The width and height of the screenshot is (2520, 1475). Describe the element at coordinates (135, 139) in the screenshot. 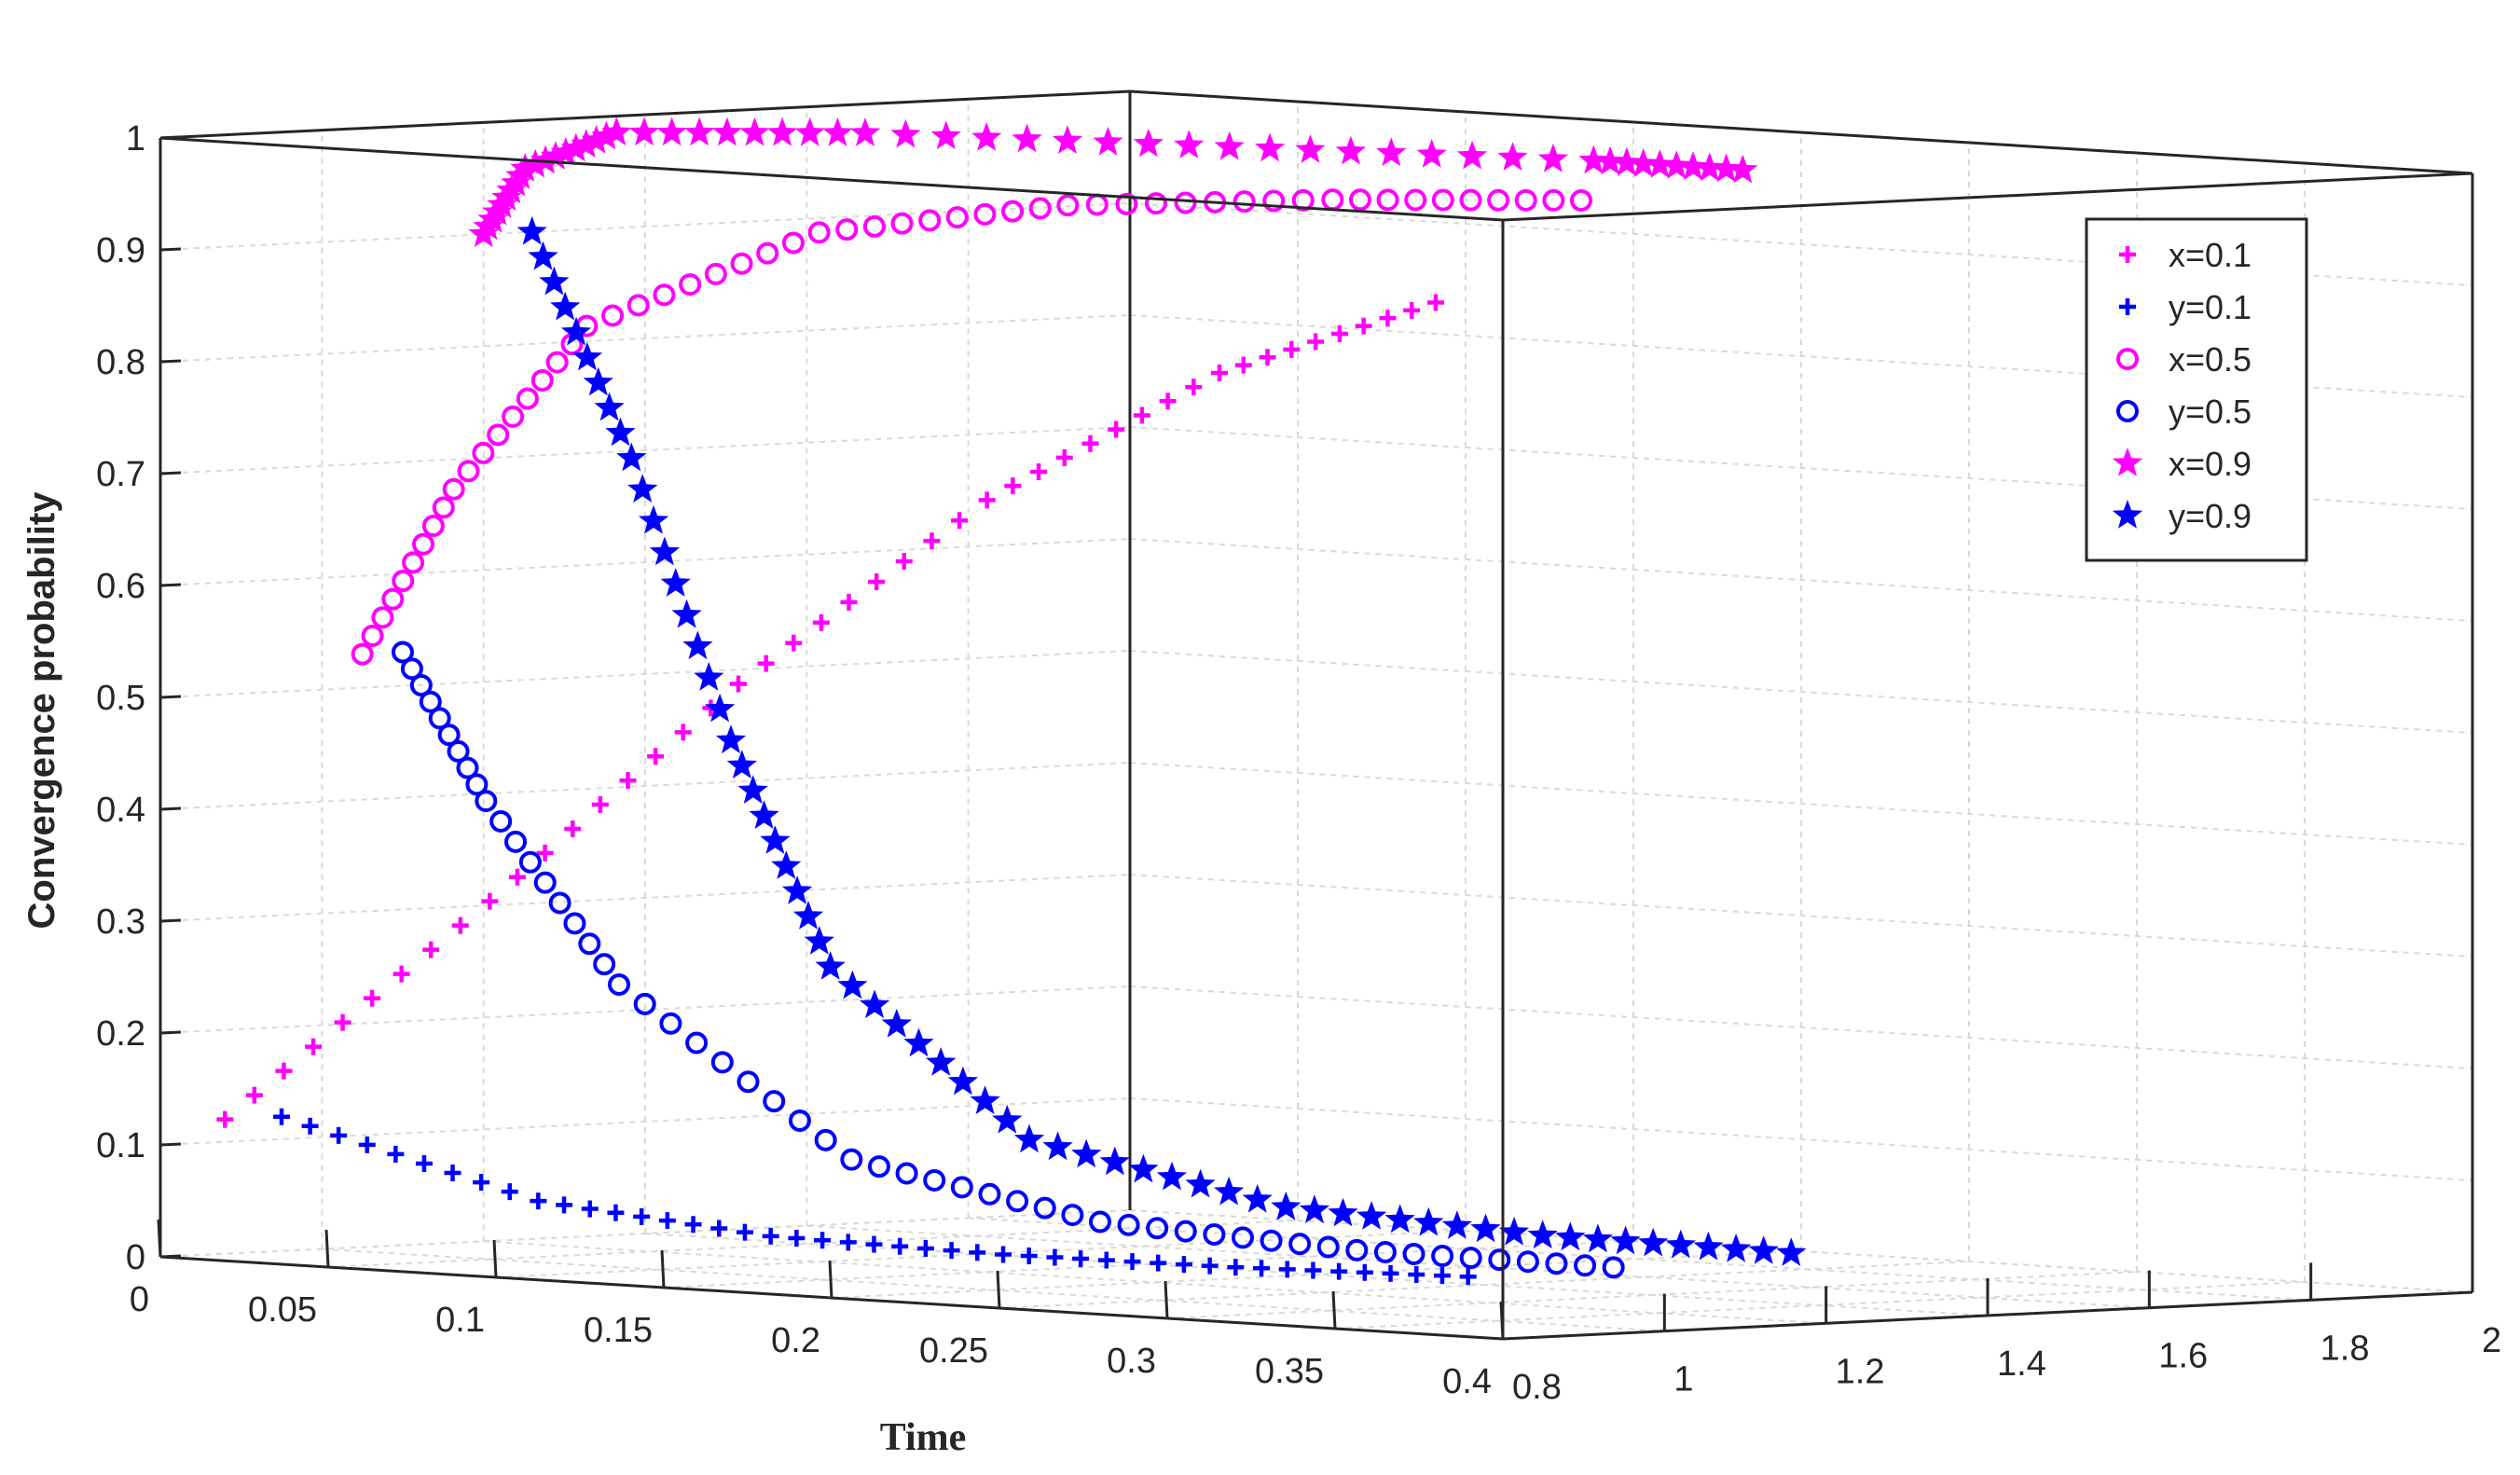

I see `z-tick-label: 1` at that location.